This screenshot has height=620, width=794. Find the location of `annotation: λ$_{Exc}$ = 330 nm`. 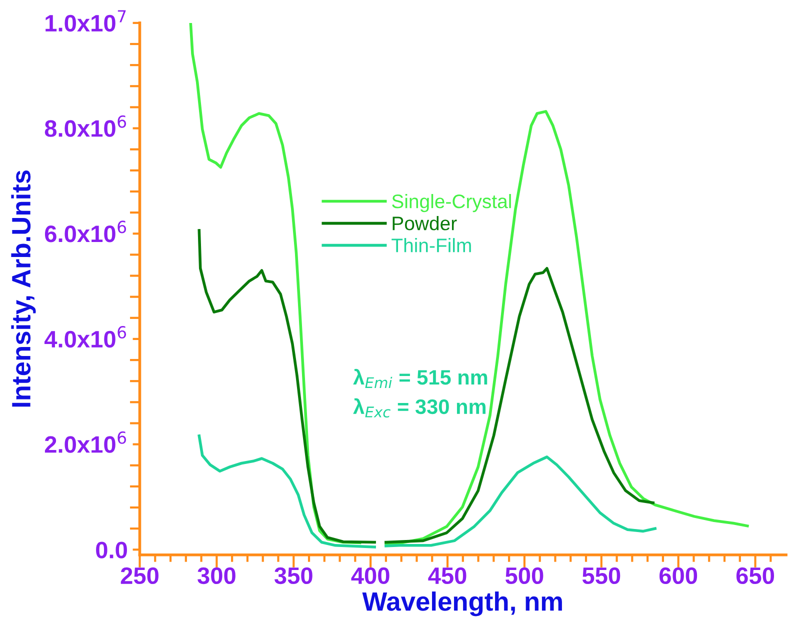

annotation: λ$_{Exc}$ = 330 nm is located at coordinates (419, 408).